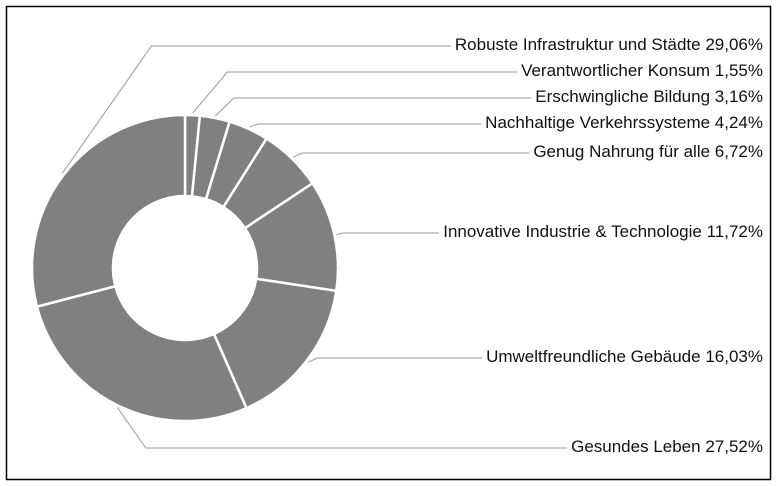  What do you see at coordinates (734, 446) in the screenshot?
I see `slice-value: 27,52%` at bounding box center [734, 446].